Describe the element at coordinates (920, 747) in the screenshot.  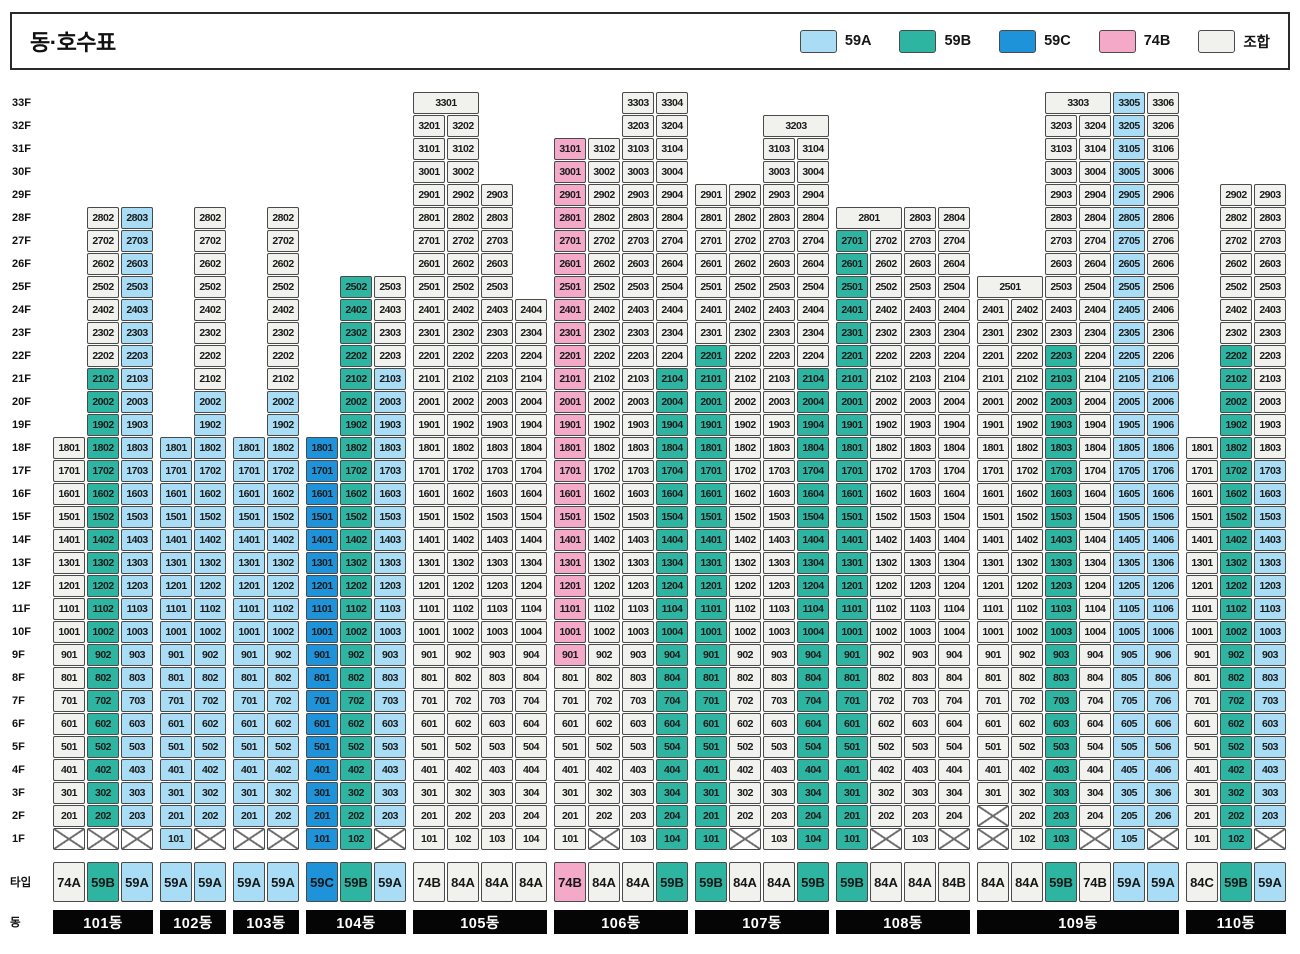
I see `unit-cell: 503` at that location.